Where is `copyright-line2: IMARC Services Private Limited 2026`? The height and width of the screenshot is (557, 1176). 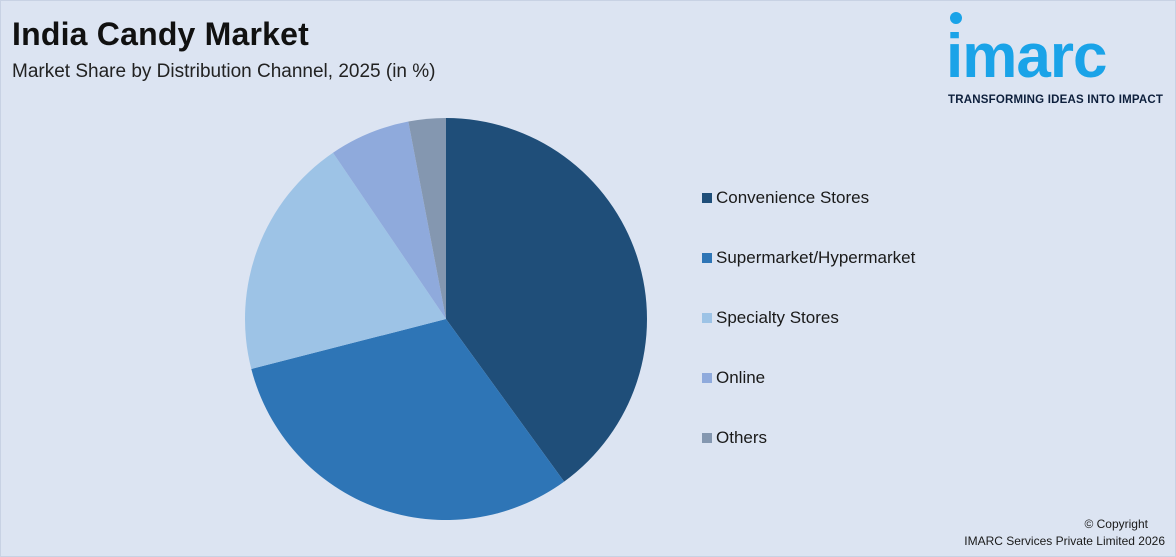 copyright-line2: IMARC Services Private Limited 2026 is located at coordinates (1064, 541).